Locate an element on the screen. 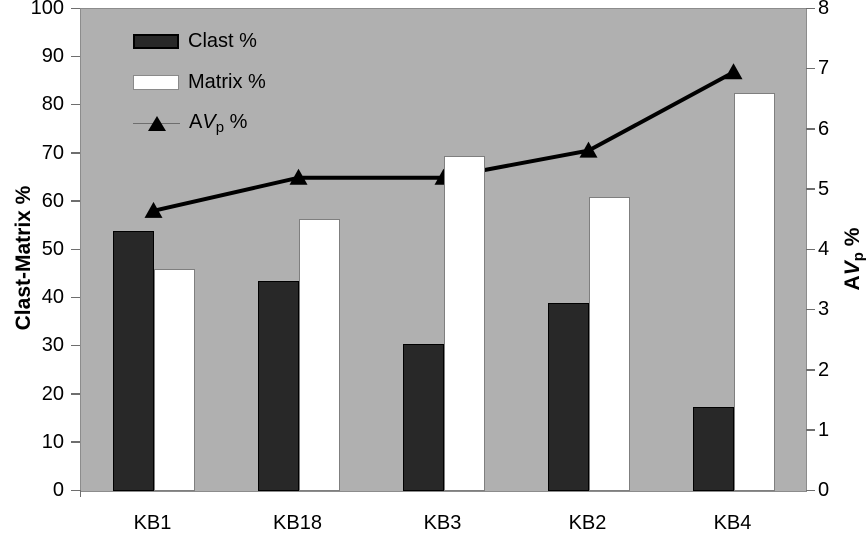 The image size is (866, 541). legend: Clast % Matrix % AVp % is located at coordinates (199, 93).